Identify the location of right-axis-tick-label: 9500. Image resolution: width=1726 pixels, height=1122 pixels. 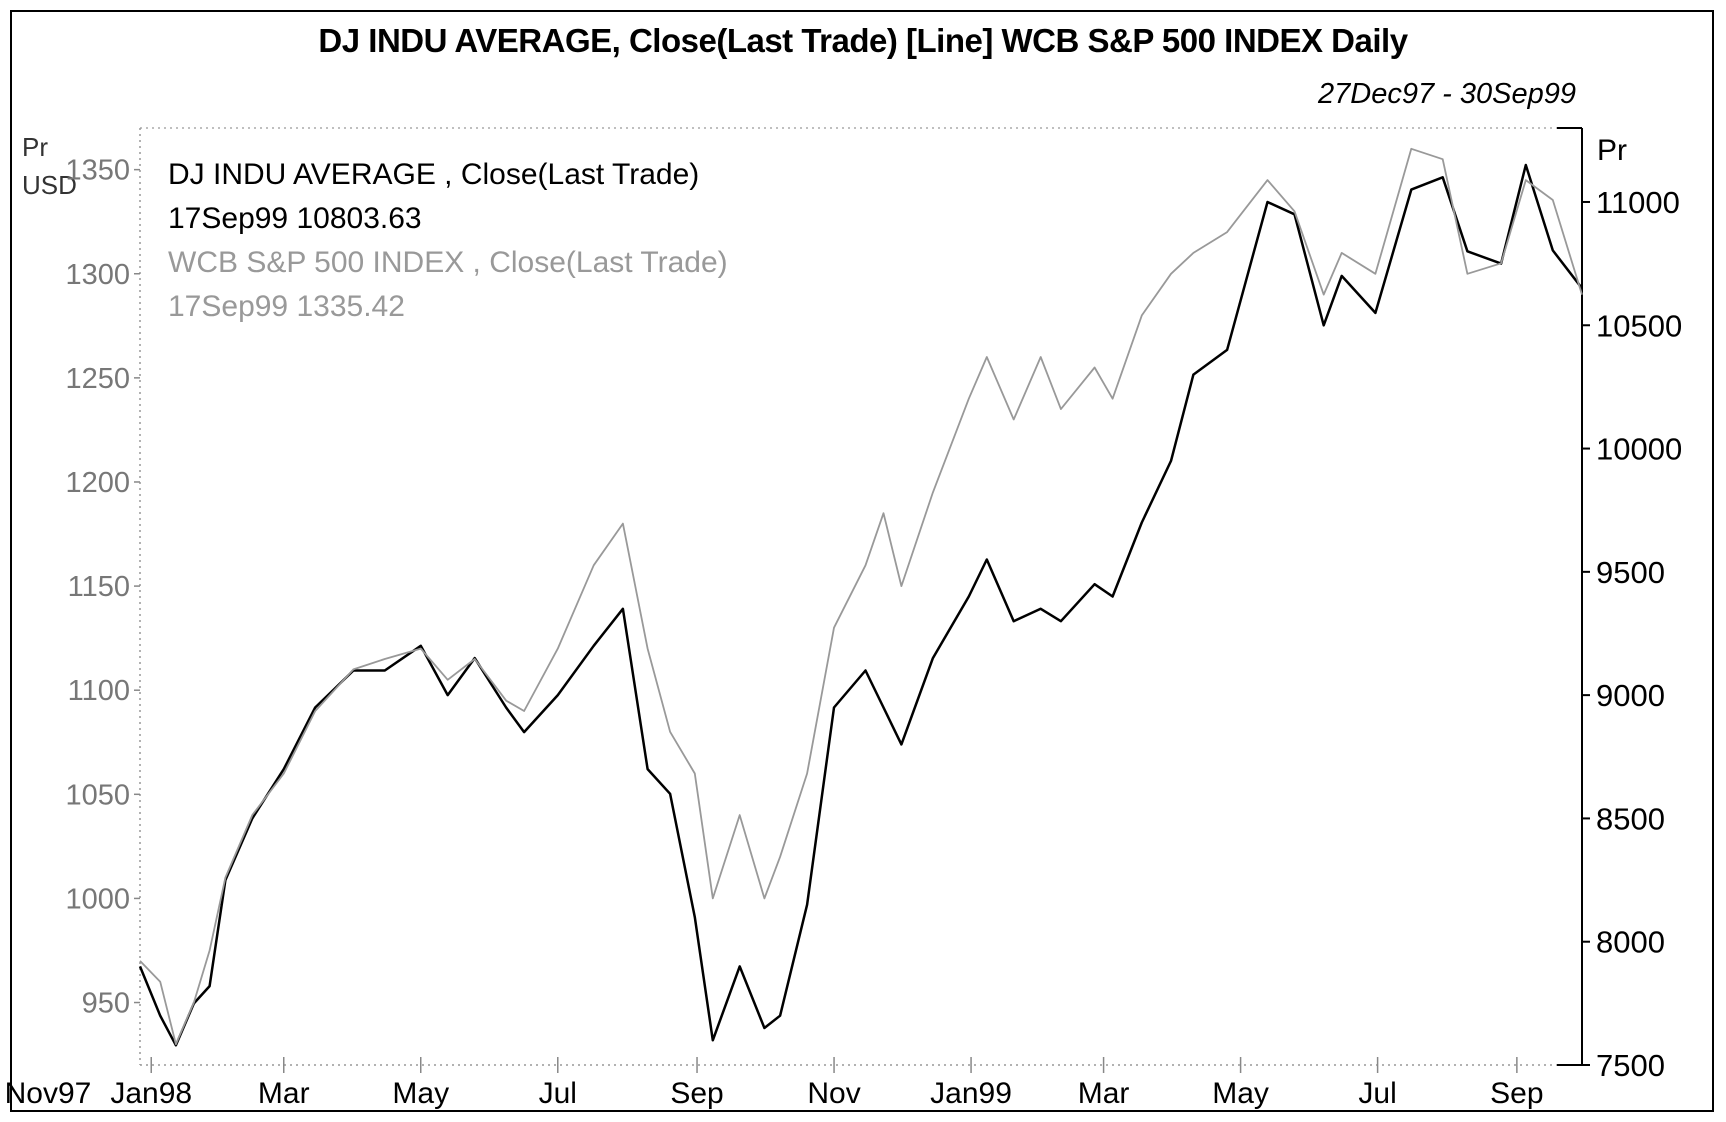
(1630, 572).